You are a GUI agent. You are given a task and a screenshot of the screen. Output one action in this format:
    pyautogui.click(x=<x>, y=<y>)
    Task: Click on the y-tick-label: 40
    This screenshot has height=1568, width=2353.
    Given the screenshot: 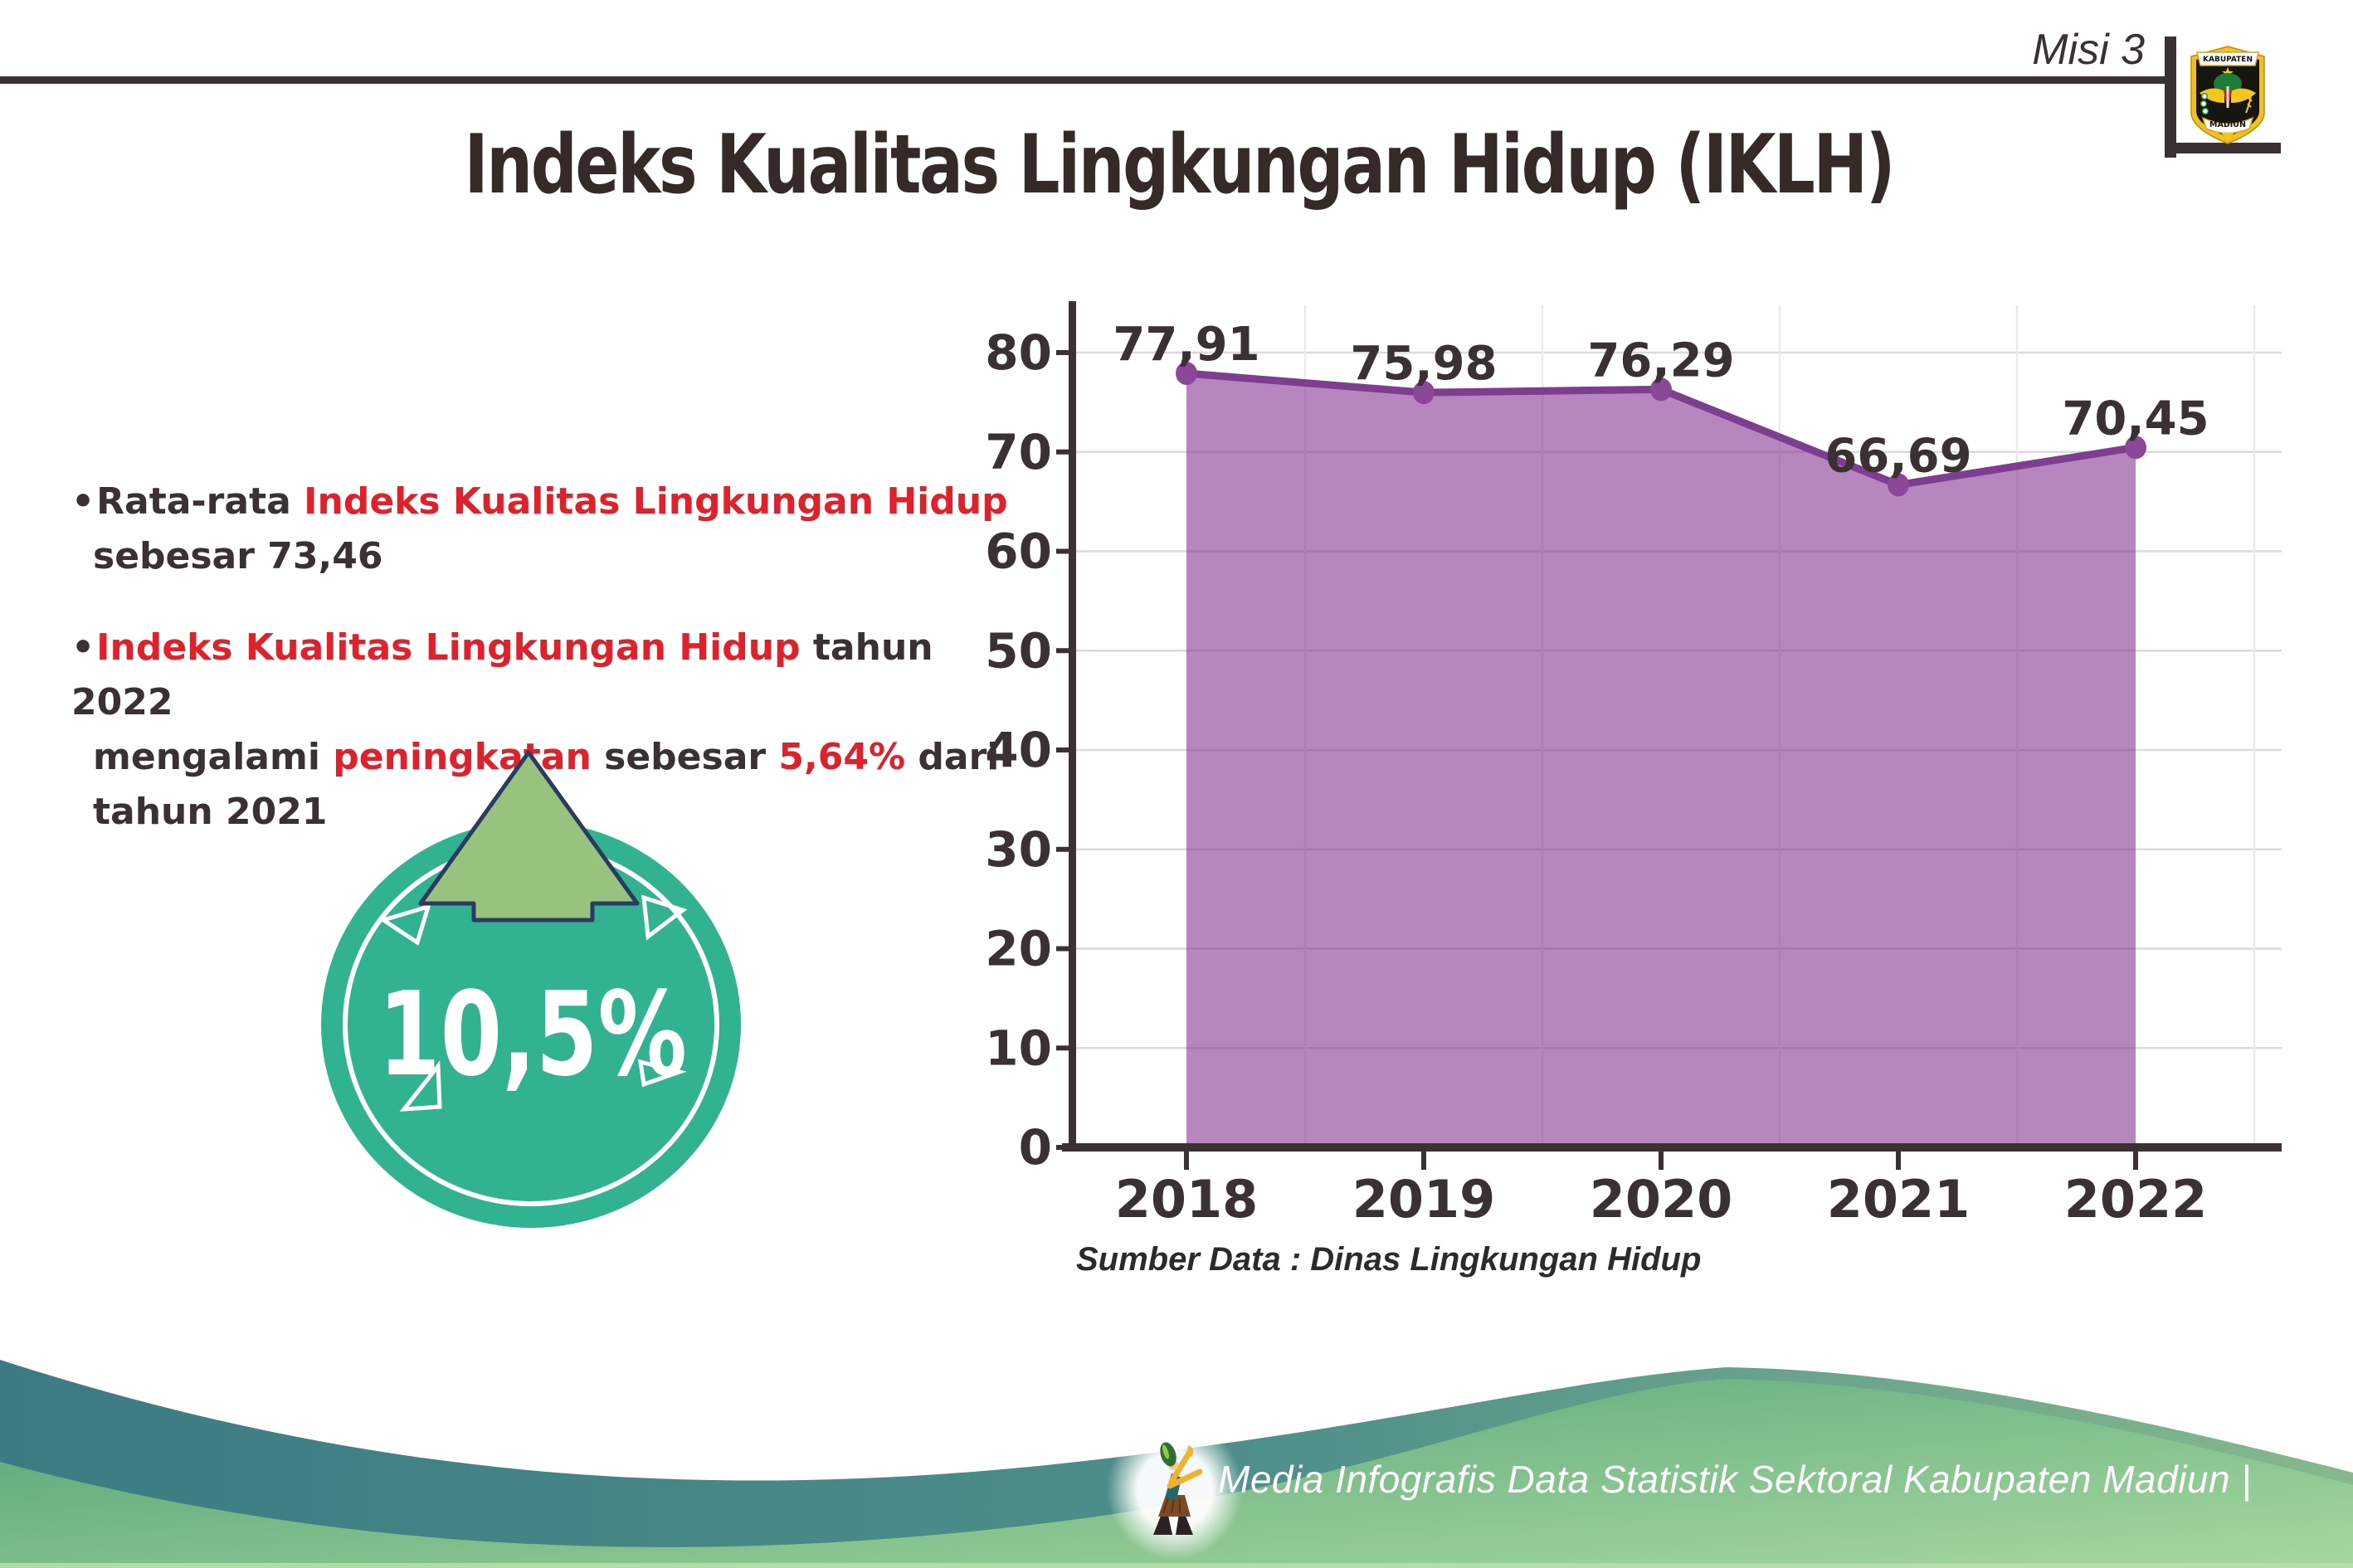 What is the action you would take?
    pyautogui.click(x=1018, y=750)
    